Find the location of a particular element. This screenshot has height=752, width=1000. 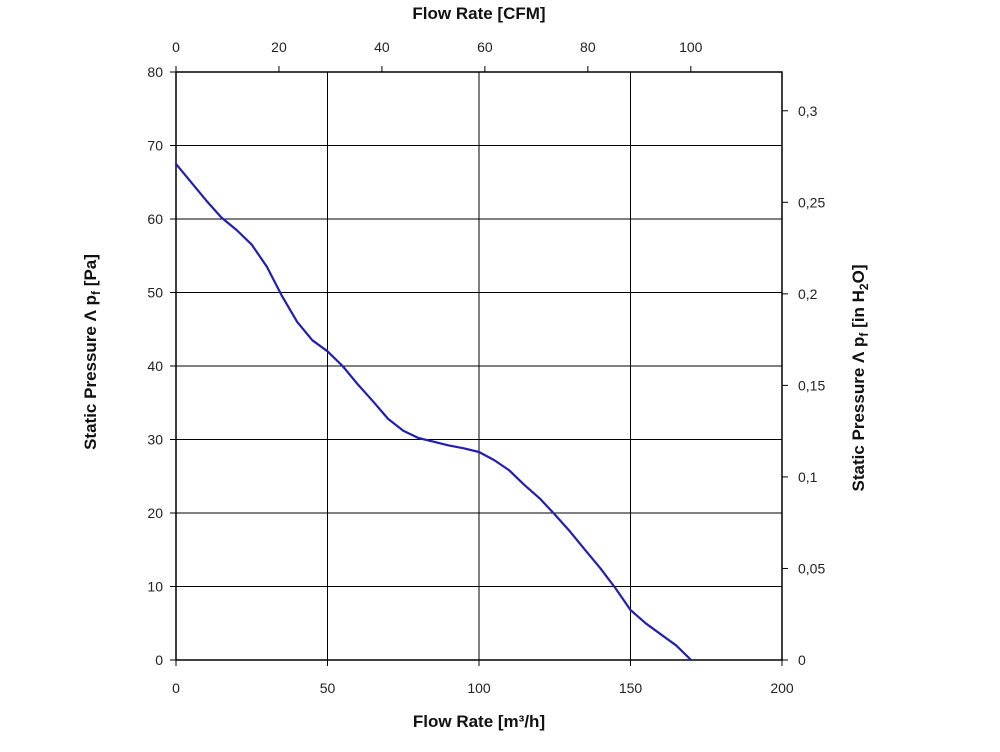

y-left-axis-title: Static Pressure Λ pf [Pa] is located at coordinates (92, 352).